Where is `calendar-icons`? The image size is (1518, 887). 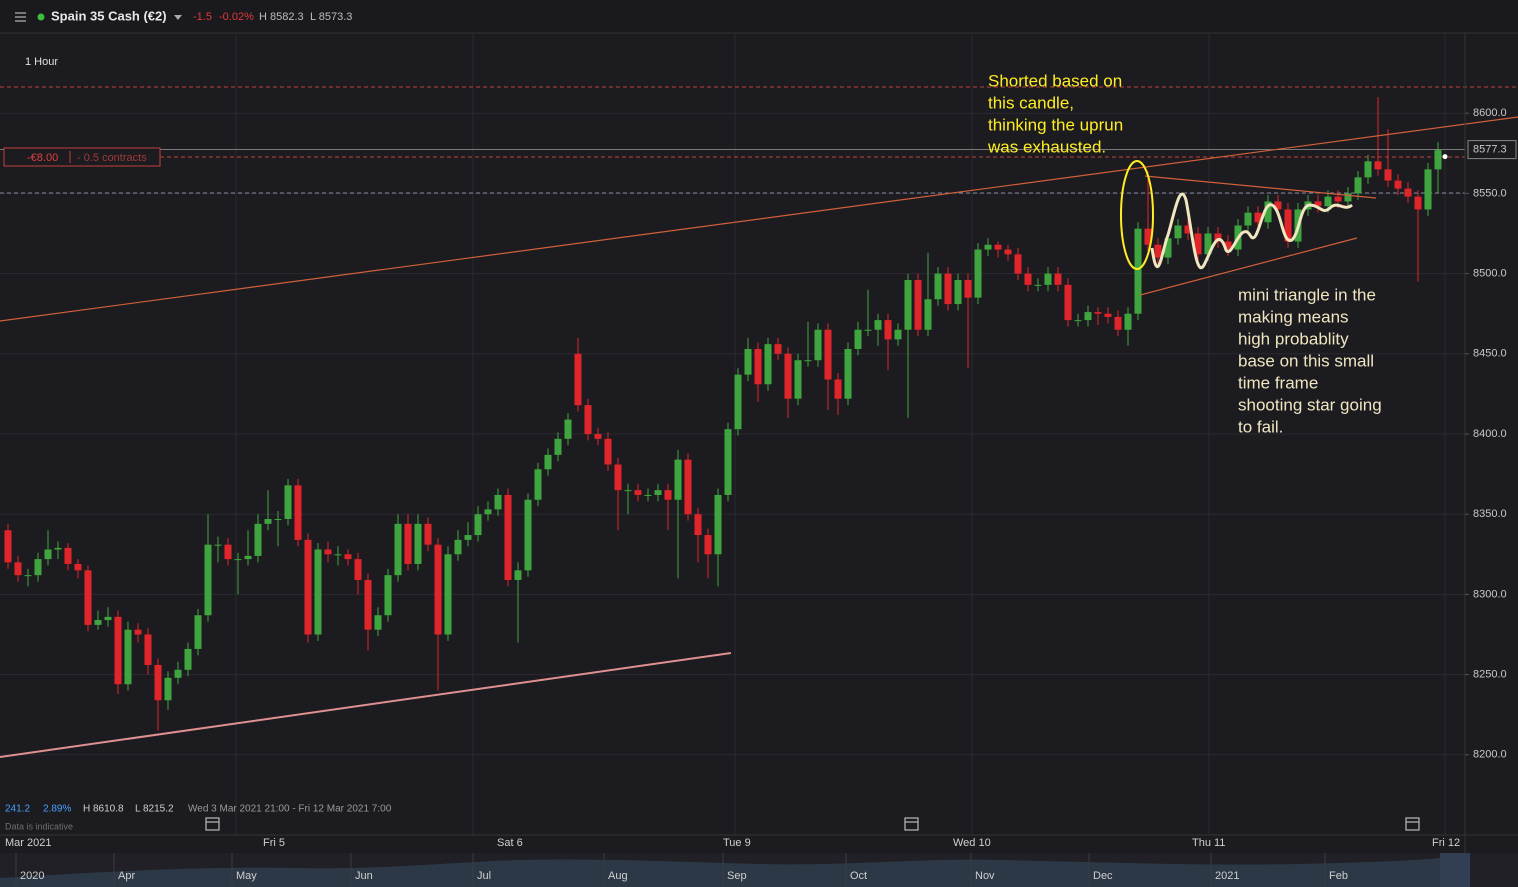 calendar-icons is located at coordinates (812, 824).